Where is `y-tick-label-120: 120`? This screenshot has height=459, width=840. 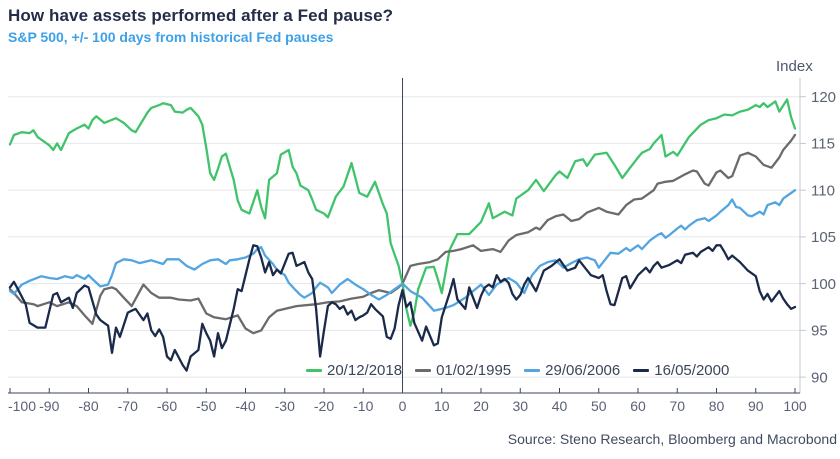
y-tick-label-120: 120 is located at coordinates (823, 97).